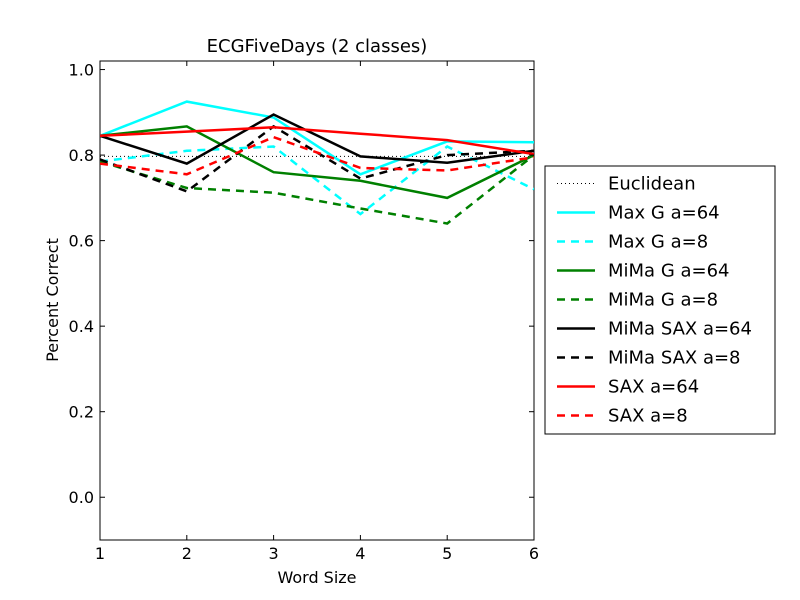  I want to click on x-tick-label: 4, so click(360, 553).